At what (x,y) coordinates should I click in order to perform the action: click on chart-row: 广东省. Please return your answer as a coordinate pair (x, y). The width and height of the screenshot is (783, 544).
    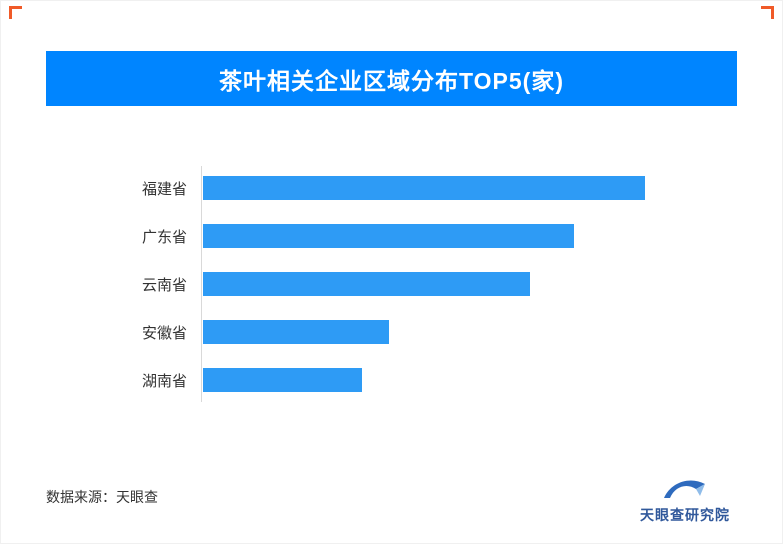
    Looking at the image, I should click on (391, 236).